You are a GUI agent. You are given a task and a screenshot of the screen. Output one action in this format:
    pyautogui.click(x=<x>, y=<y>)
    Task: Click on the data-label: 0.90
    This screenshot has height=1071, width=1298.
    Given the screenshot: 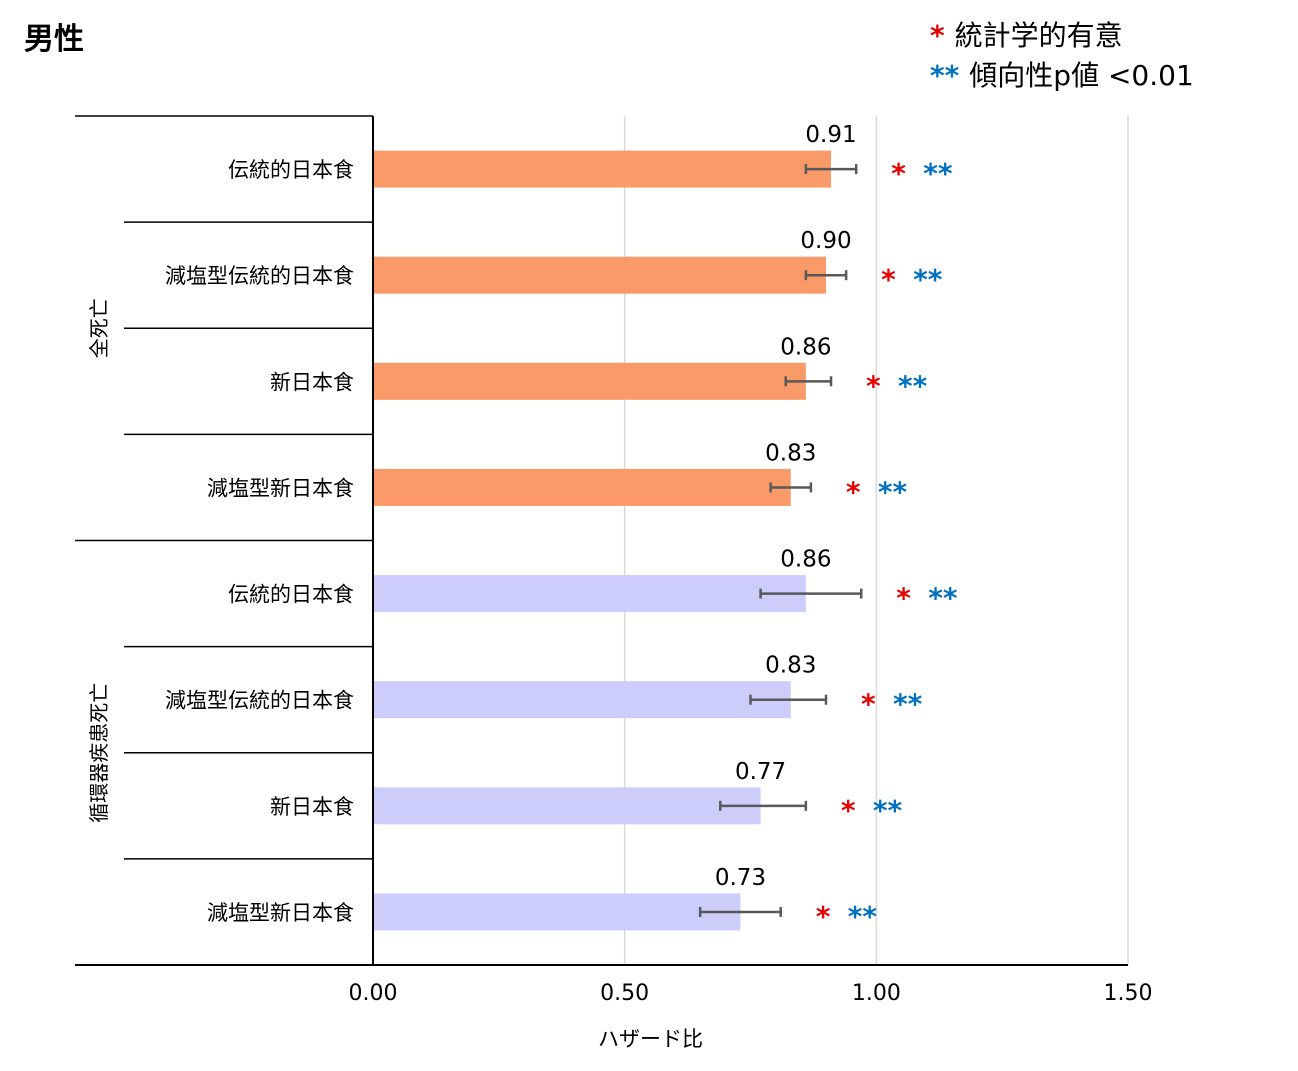 What is the action you would take?
    pyautogui.click(x=825, y=241)
    